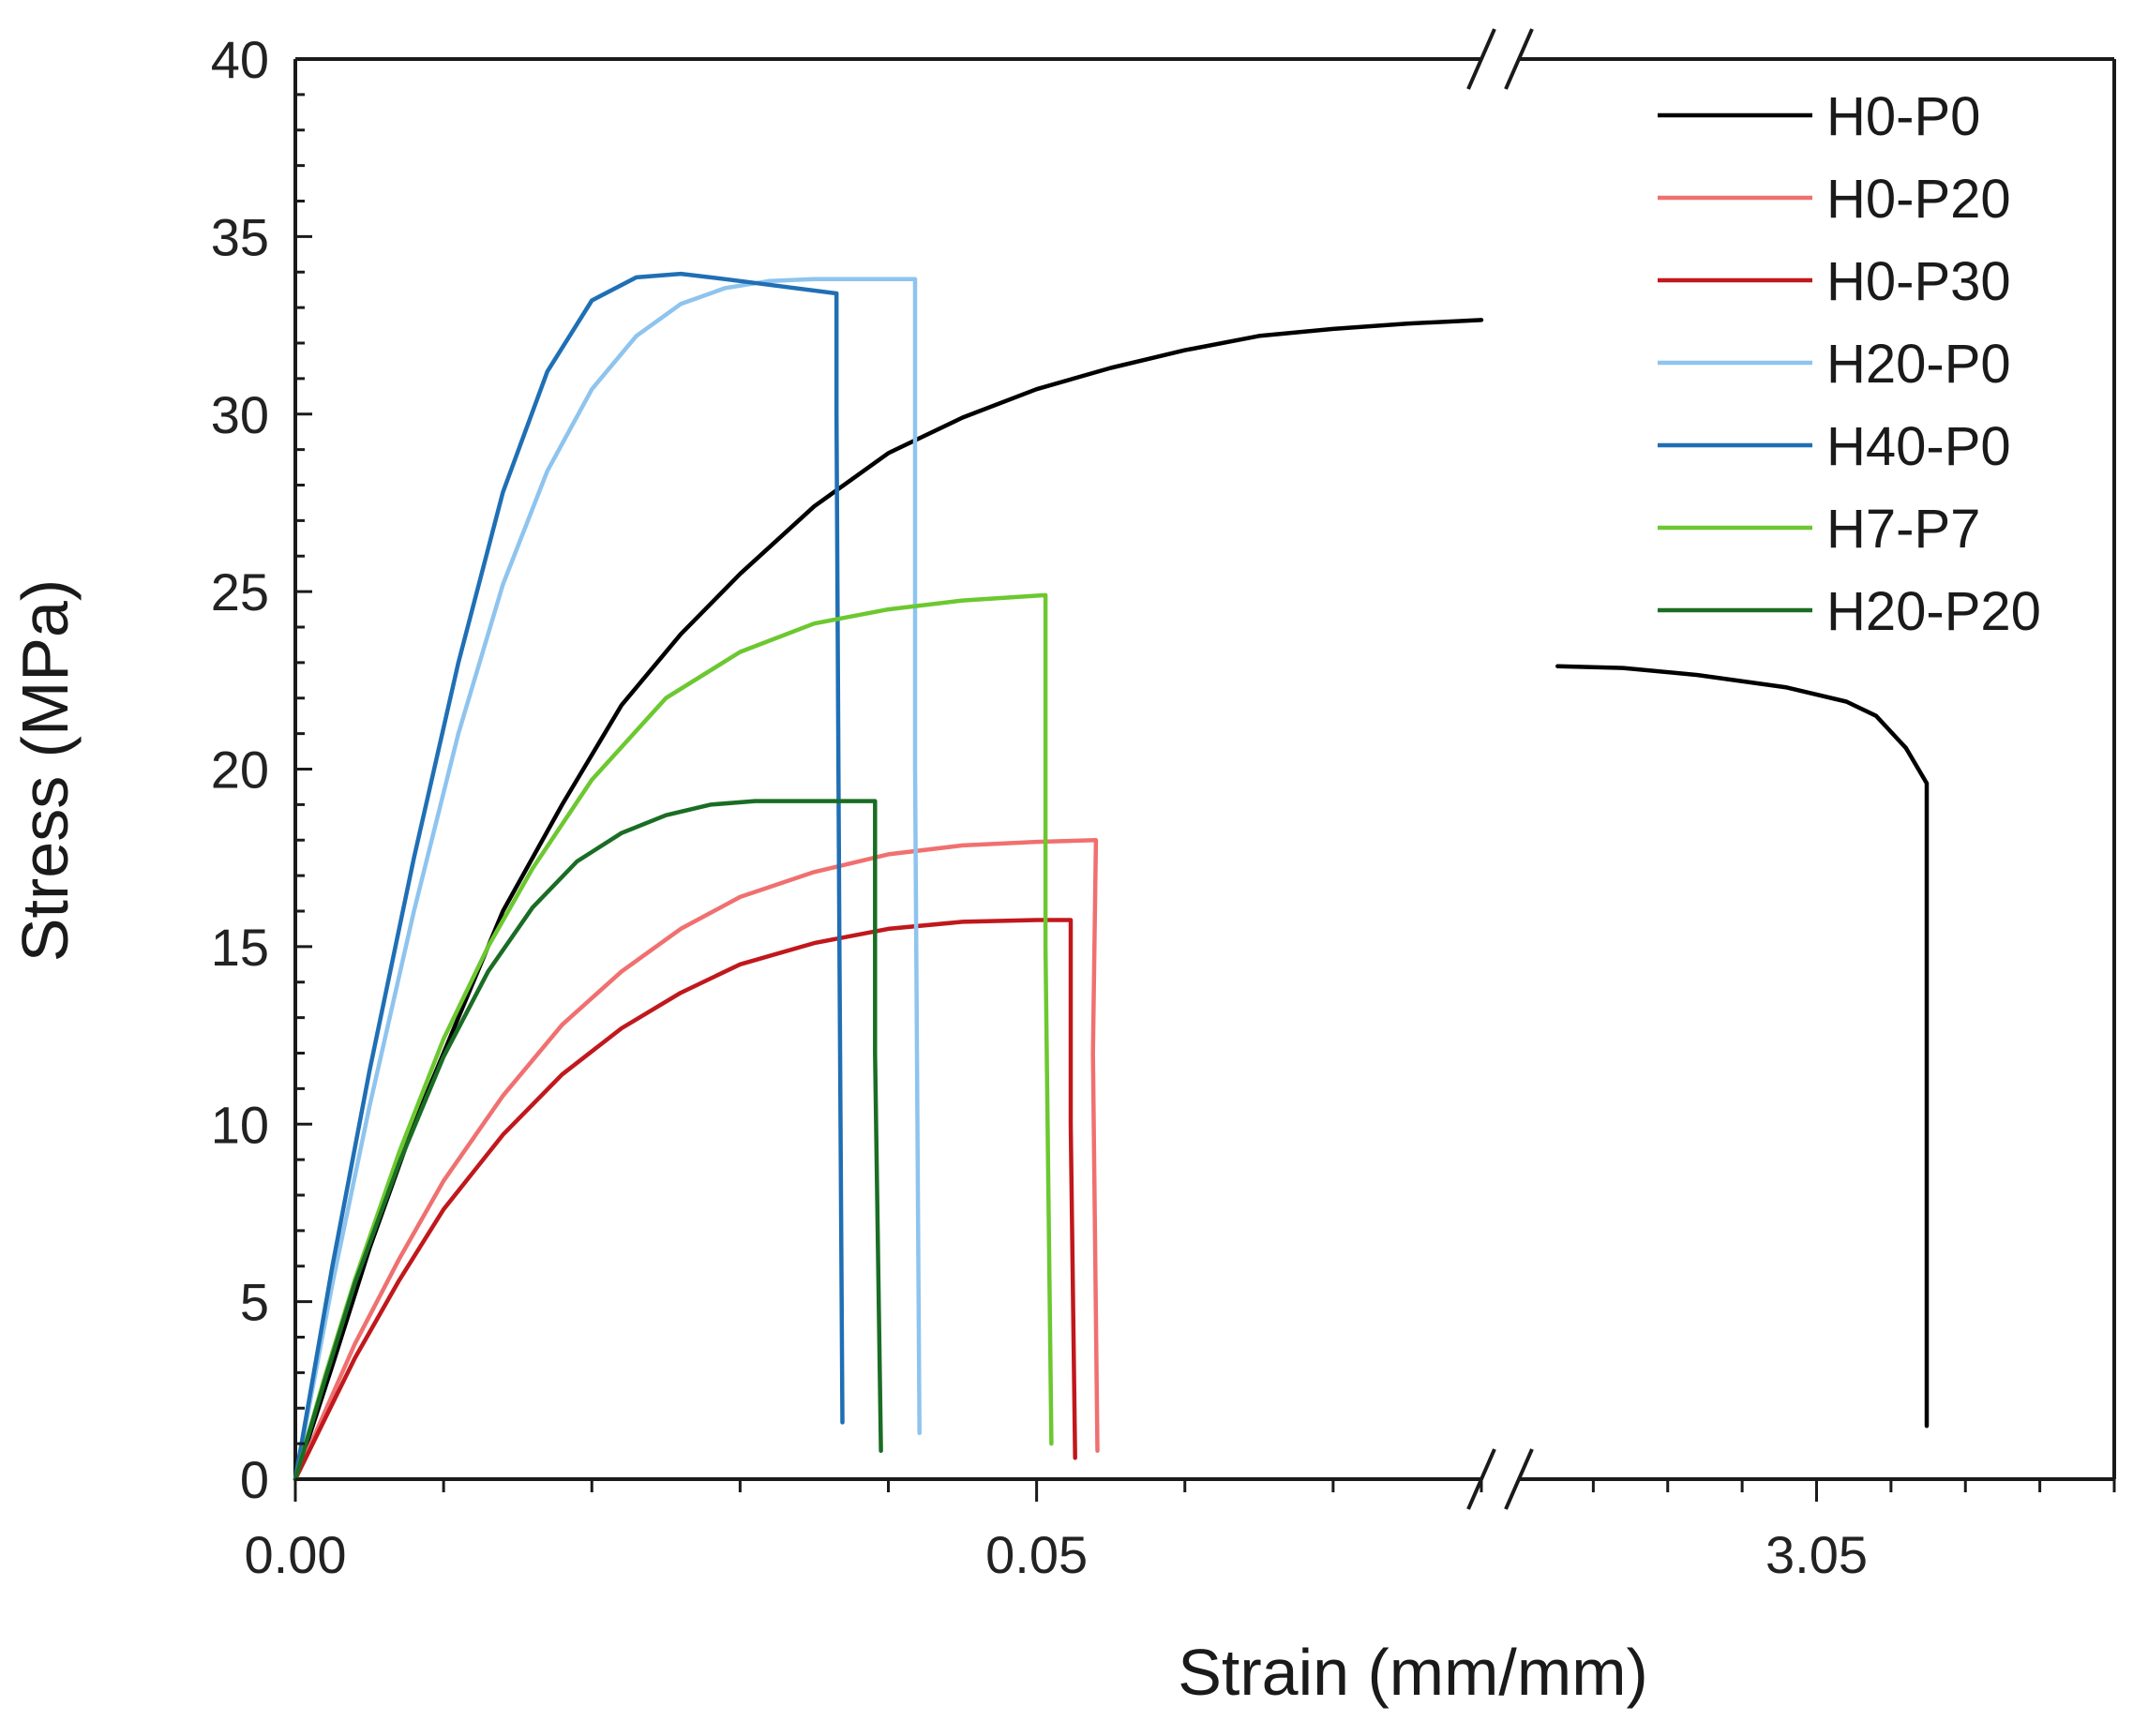  I want to click on y-tick-label: 5, so click(254, 1302).